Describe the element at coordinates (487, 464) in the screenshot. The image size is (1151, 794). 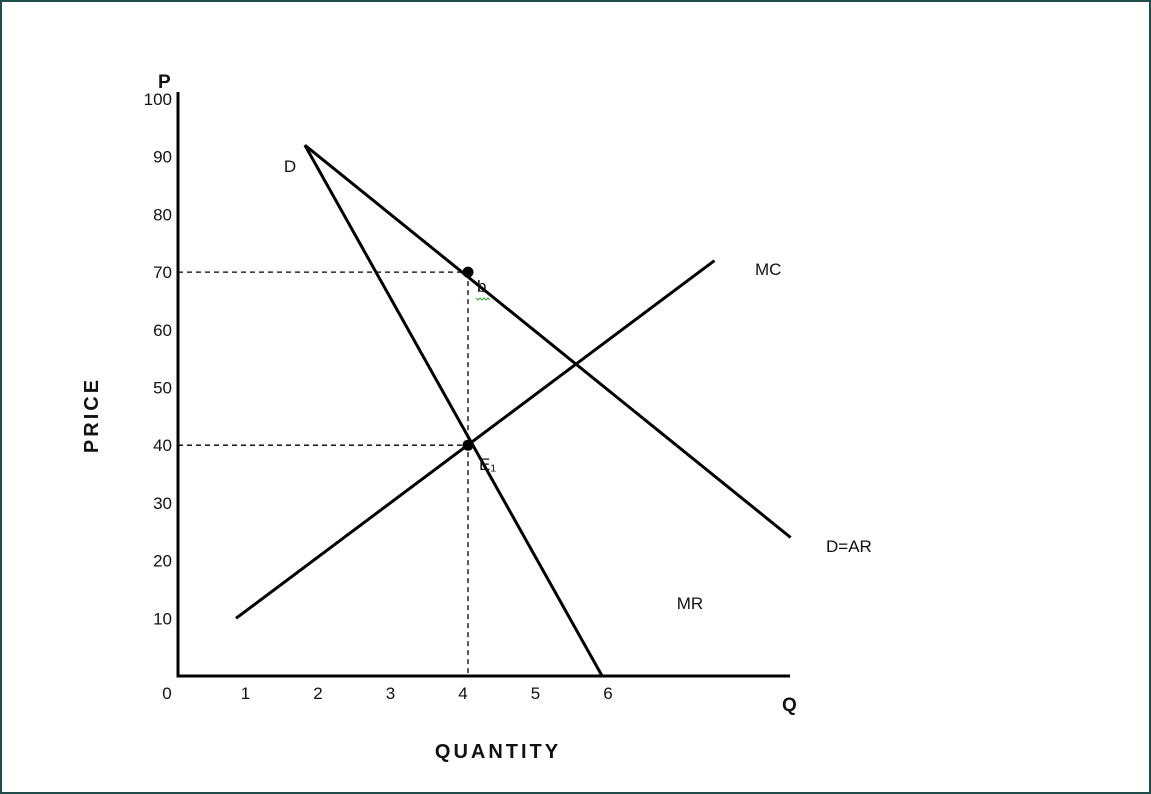
I see `point-e1-label: E₁` at that location.